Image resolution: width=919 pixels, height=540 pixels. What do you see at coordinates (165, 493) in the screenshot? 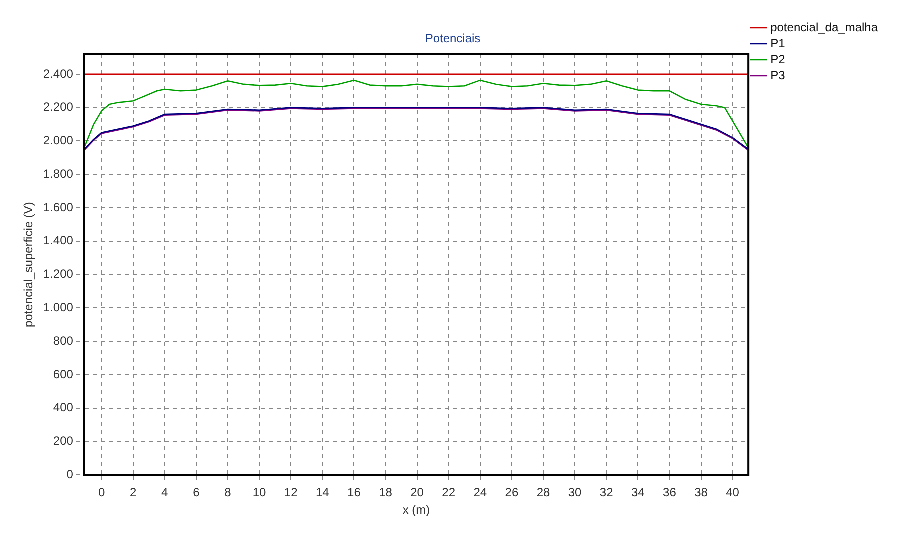
I see `x-tick-label: 4` at bounding box center [165, 493].